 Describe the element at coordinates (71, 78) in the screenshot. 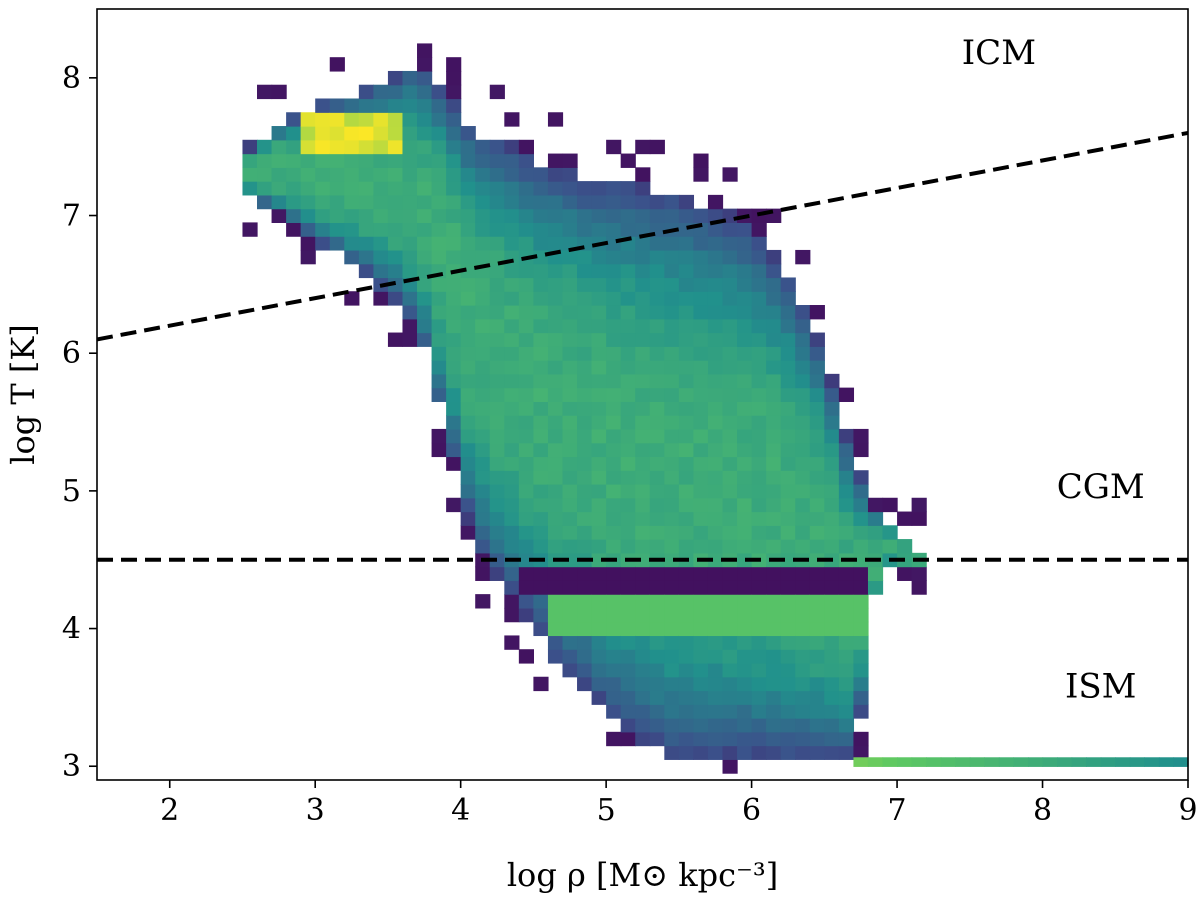

I see `y-tick-label: 8` at that location.